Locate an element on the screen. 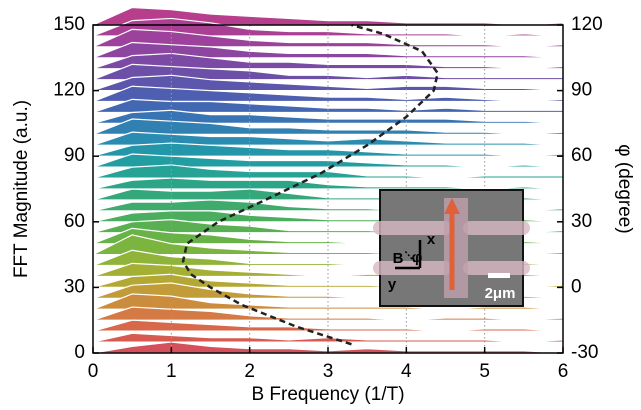 This screenshot has height=410, width=641. inset-channel is located at coordinates (456, 248).